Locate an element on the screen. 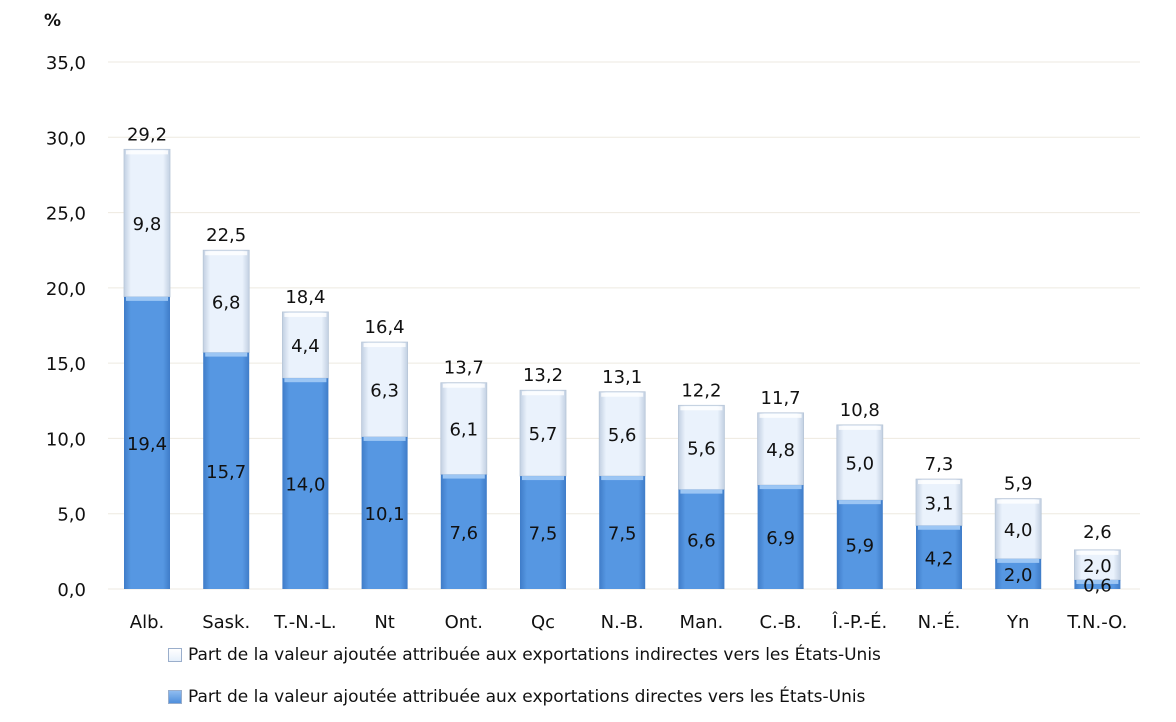  y-tick-label: 0,0 is located at coordinates (71, 590).